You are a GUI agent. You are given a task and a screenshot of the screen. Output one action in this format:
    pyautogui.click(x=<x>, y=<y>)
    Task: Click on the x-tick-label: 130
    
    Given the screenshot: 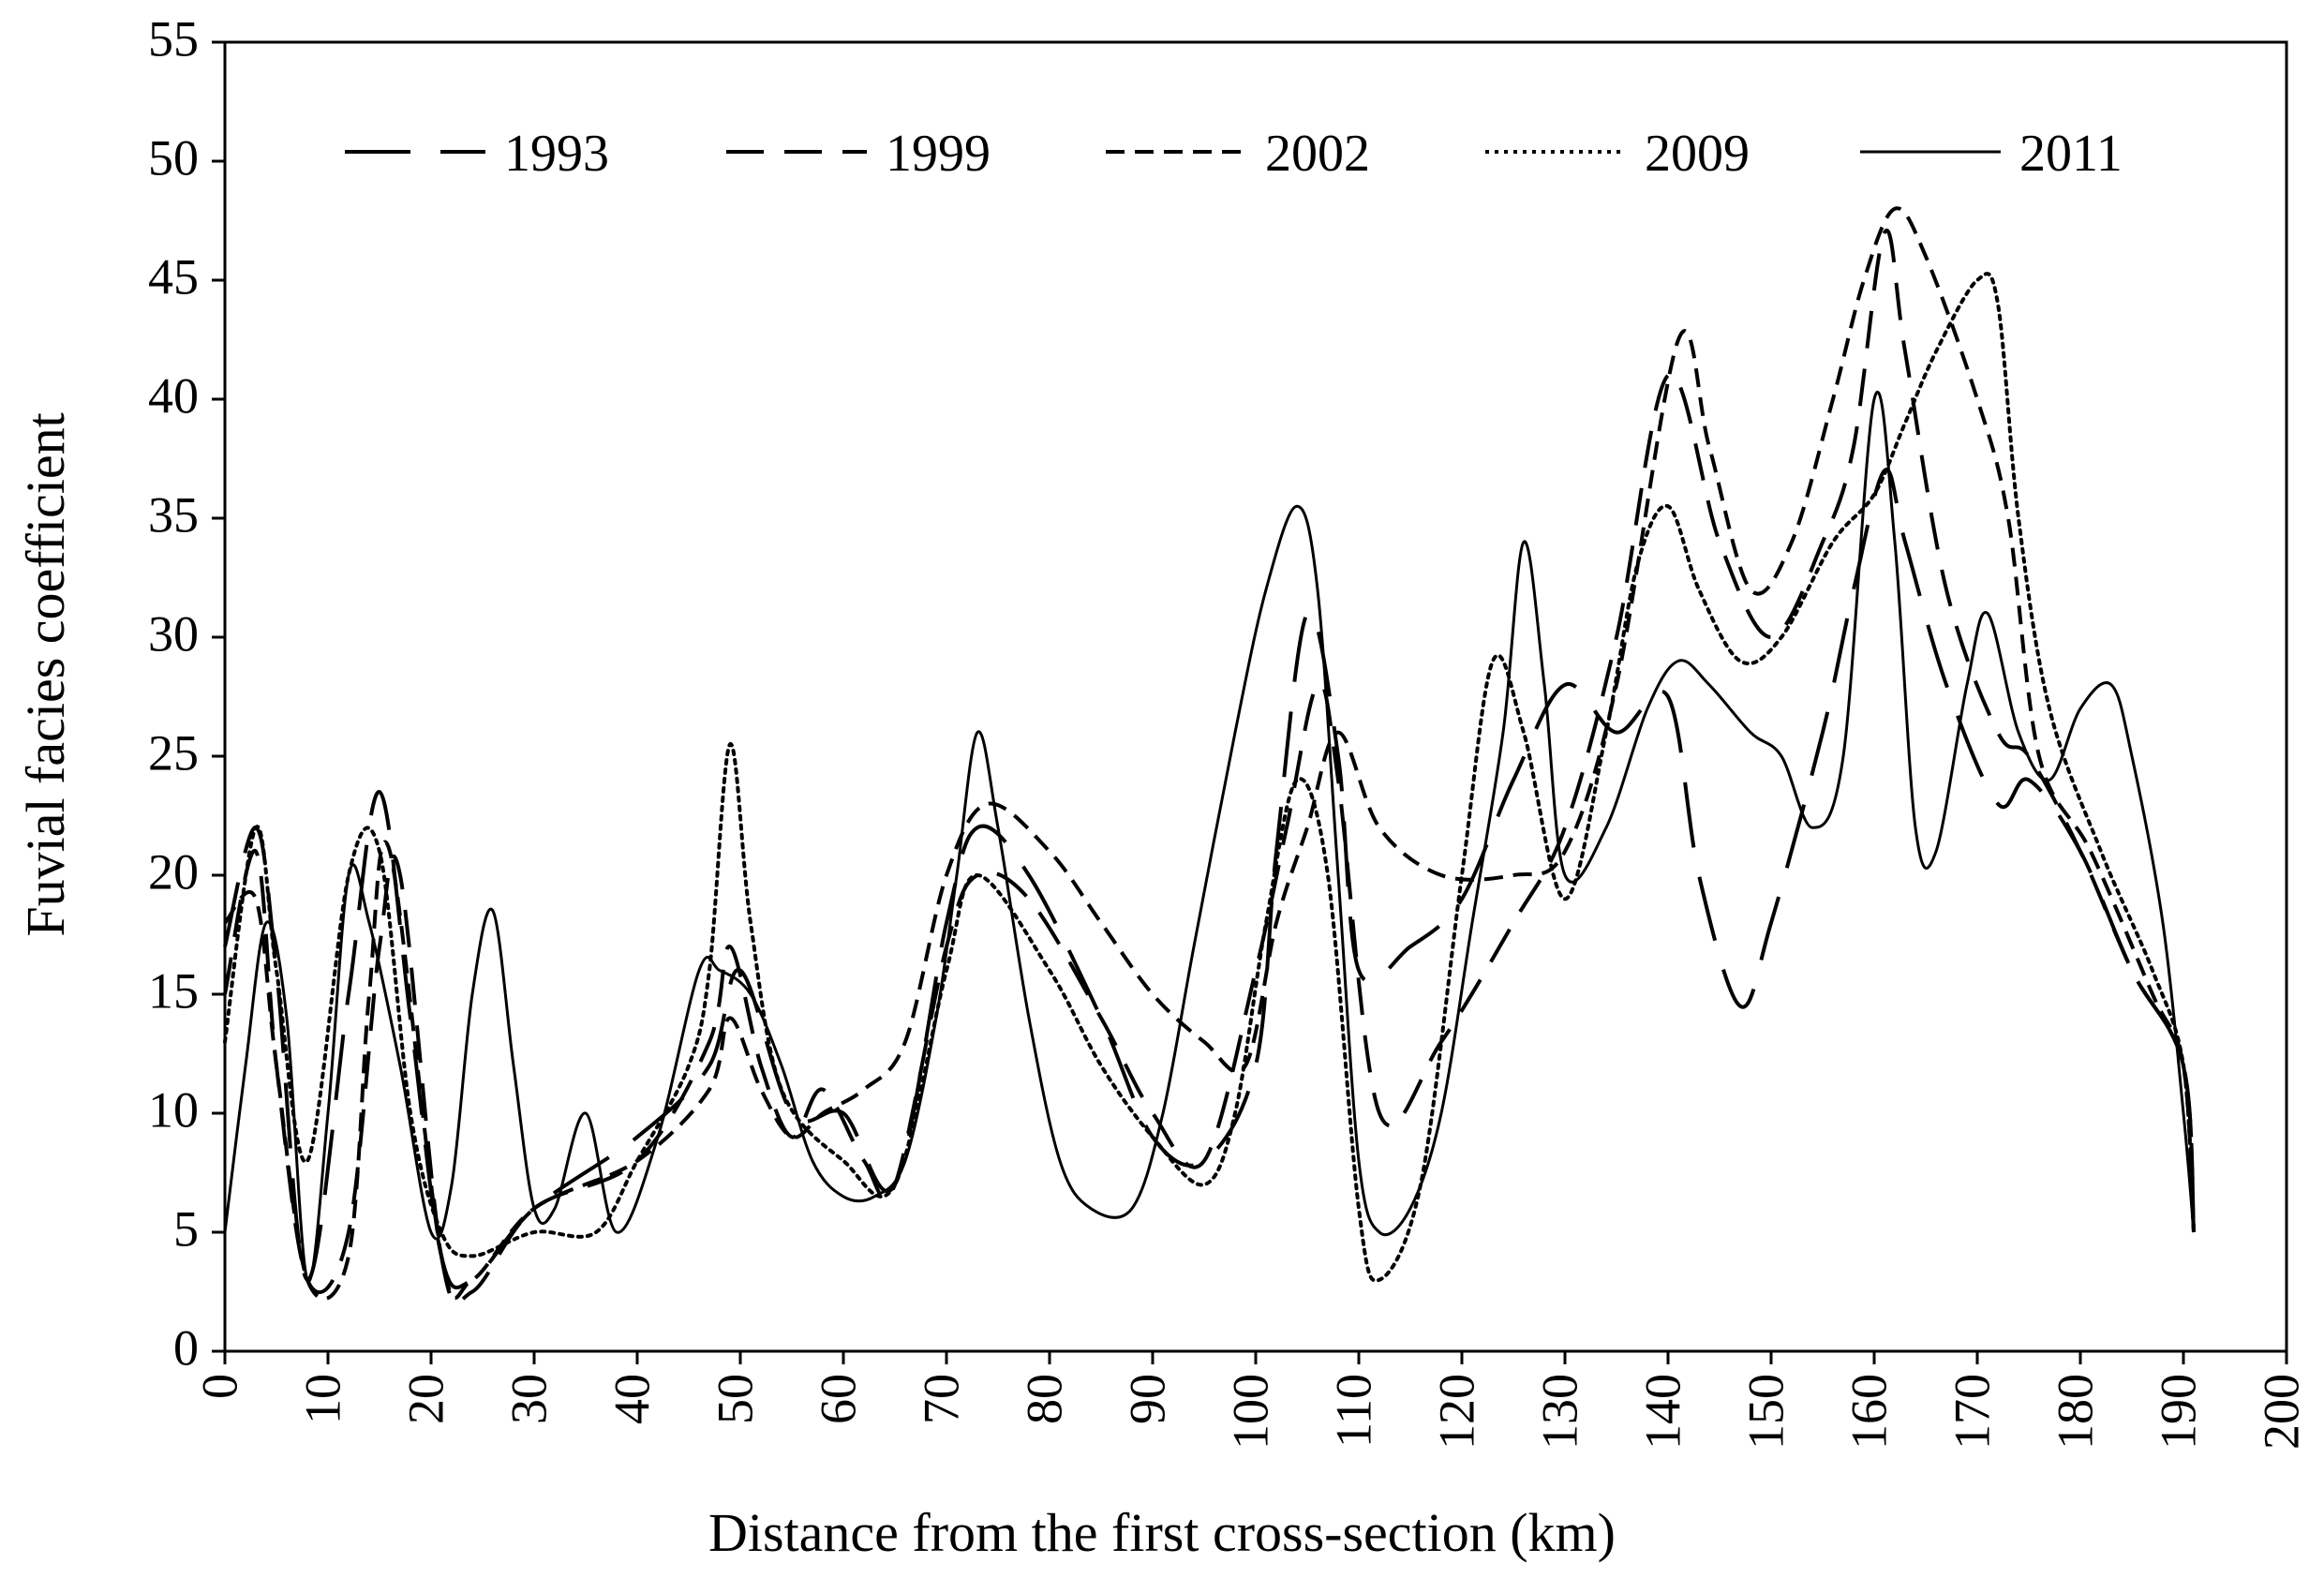 What is the action you would take?
    pyautogui.click(x=1559, y=1412)
    